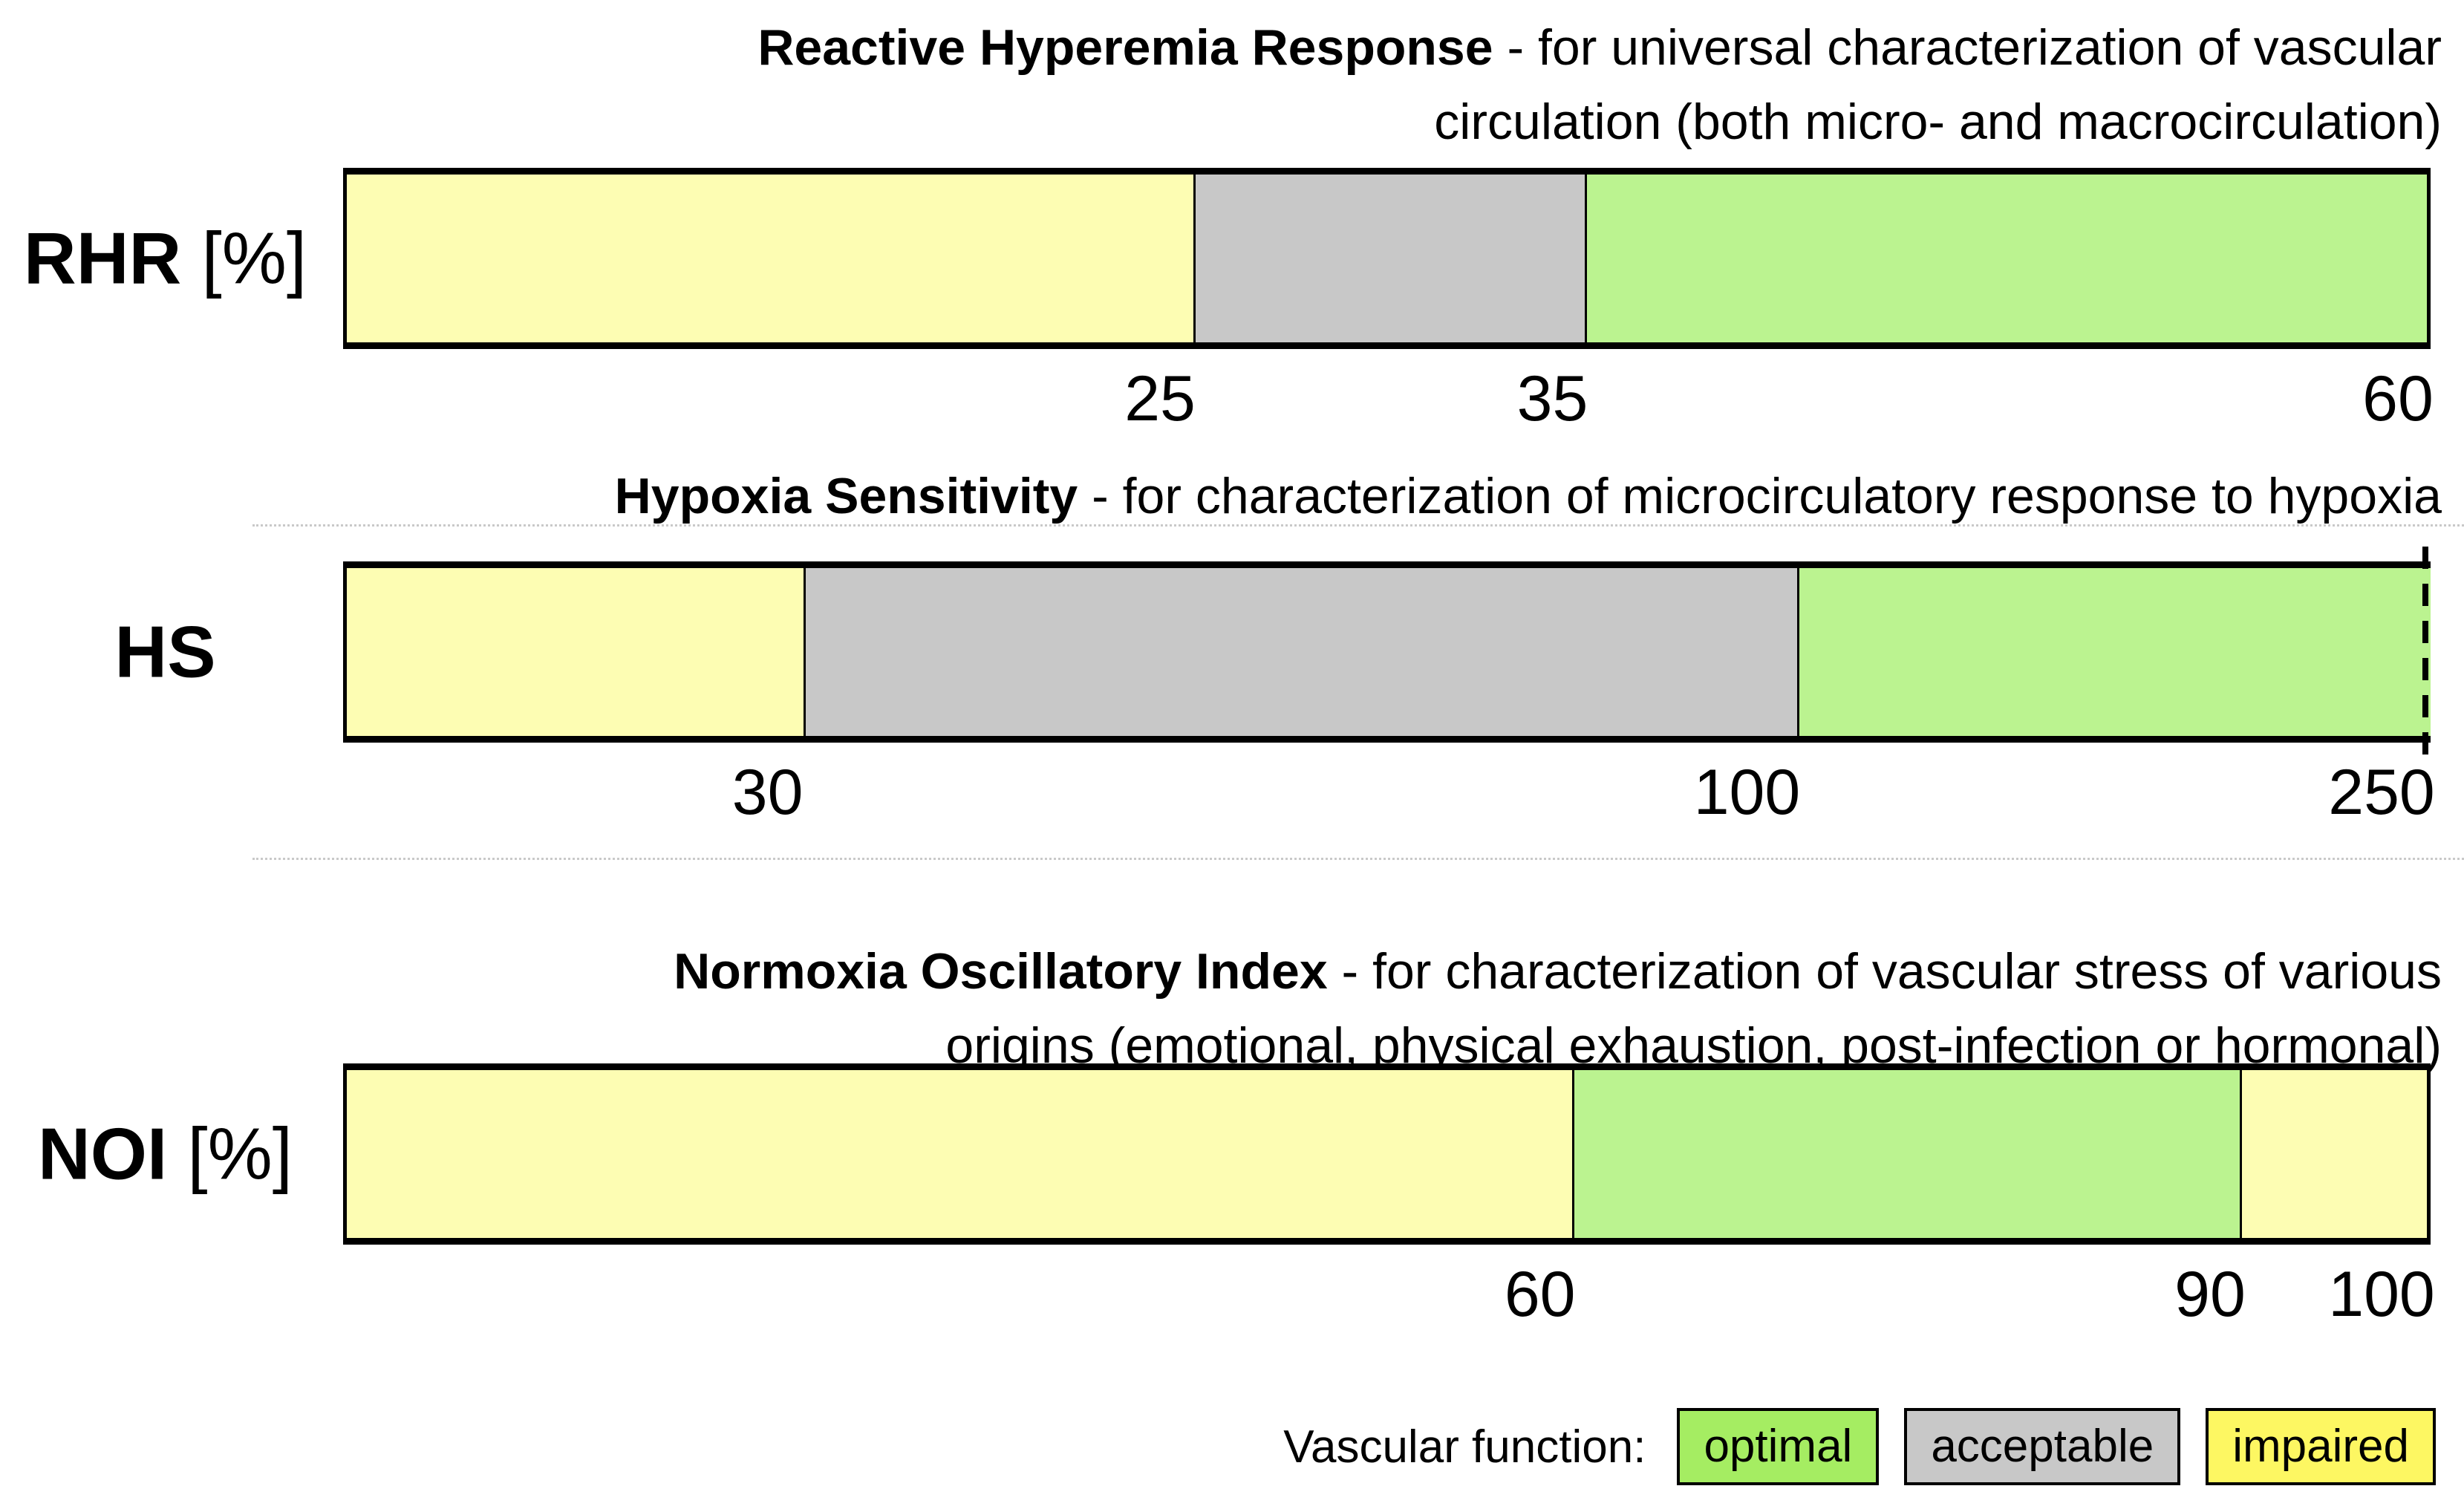 The width and height of the screenshot is (2464, 1509). What do you see at coordinates (1465, 1447) in the screenshot?
I see `legend-label: Vascular function:` at bounding box center [1465, 1447].